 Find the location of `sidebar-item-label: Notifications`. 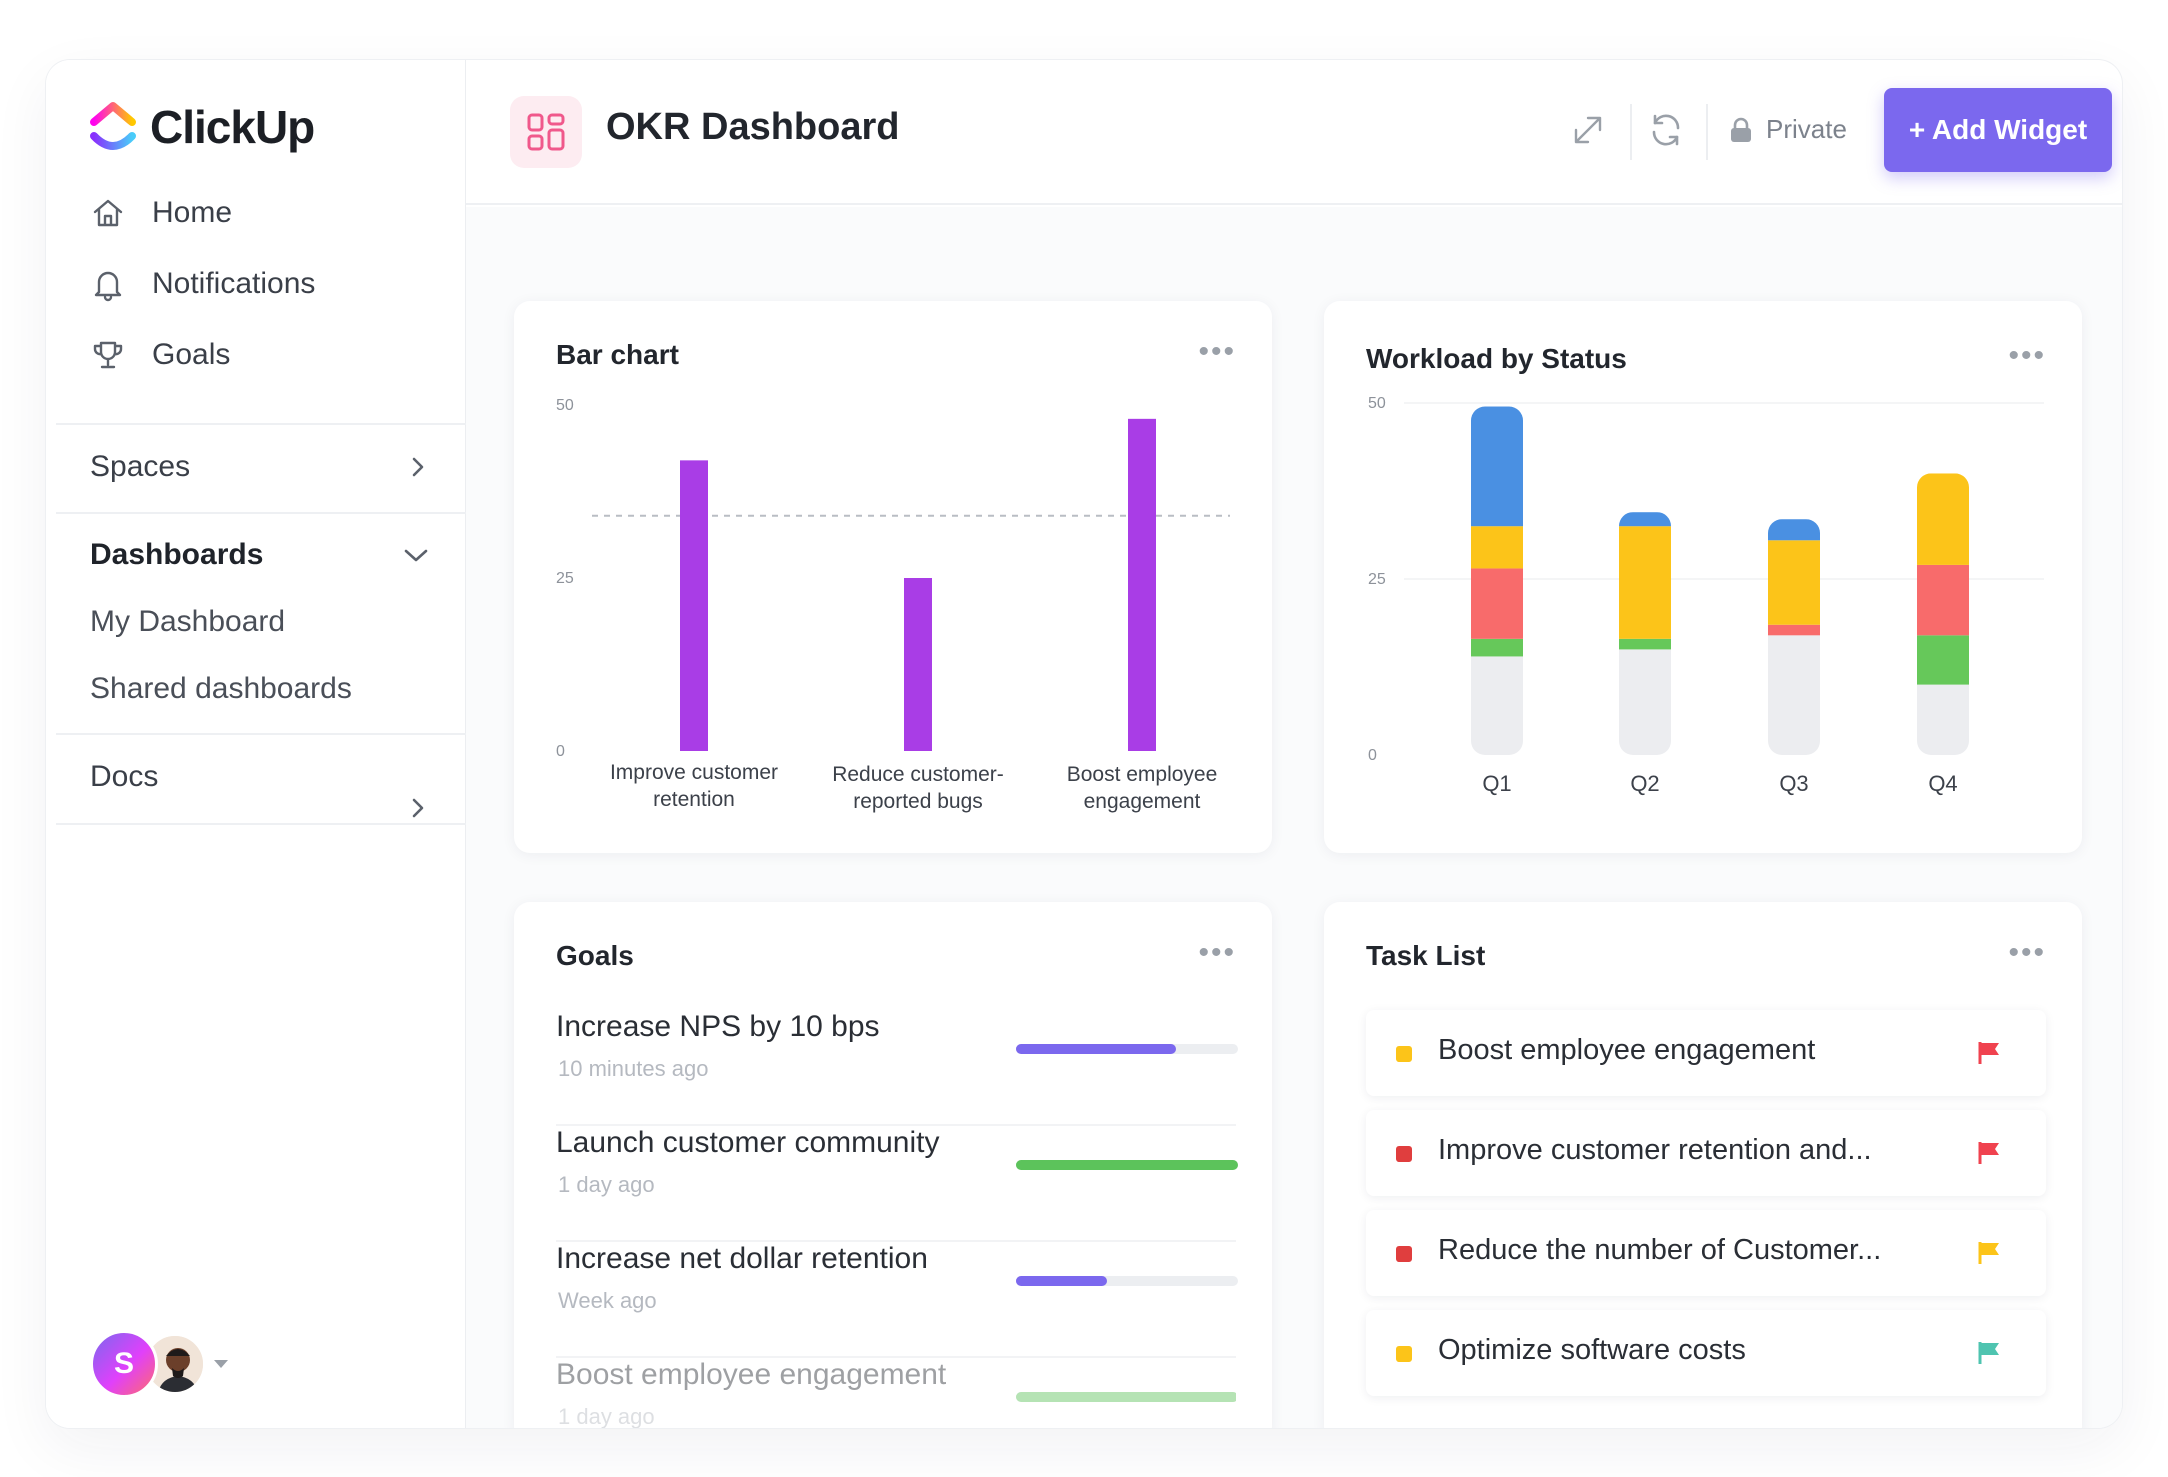

sidebar-item-label: Notifications is located at coordinates (234, 283).